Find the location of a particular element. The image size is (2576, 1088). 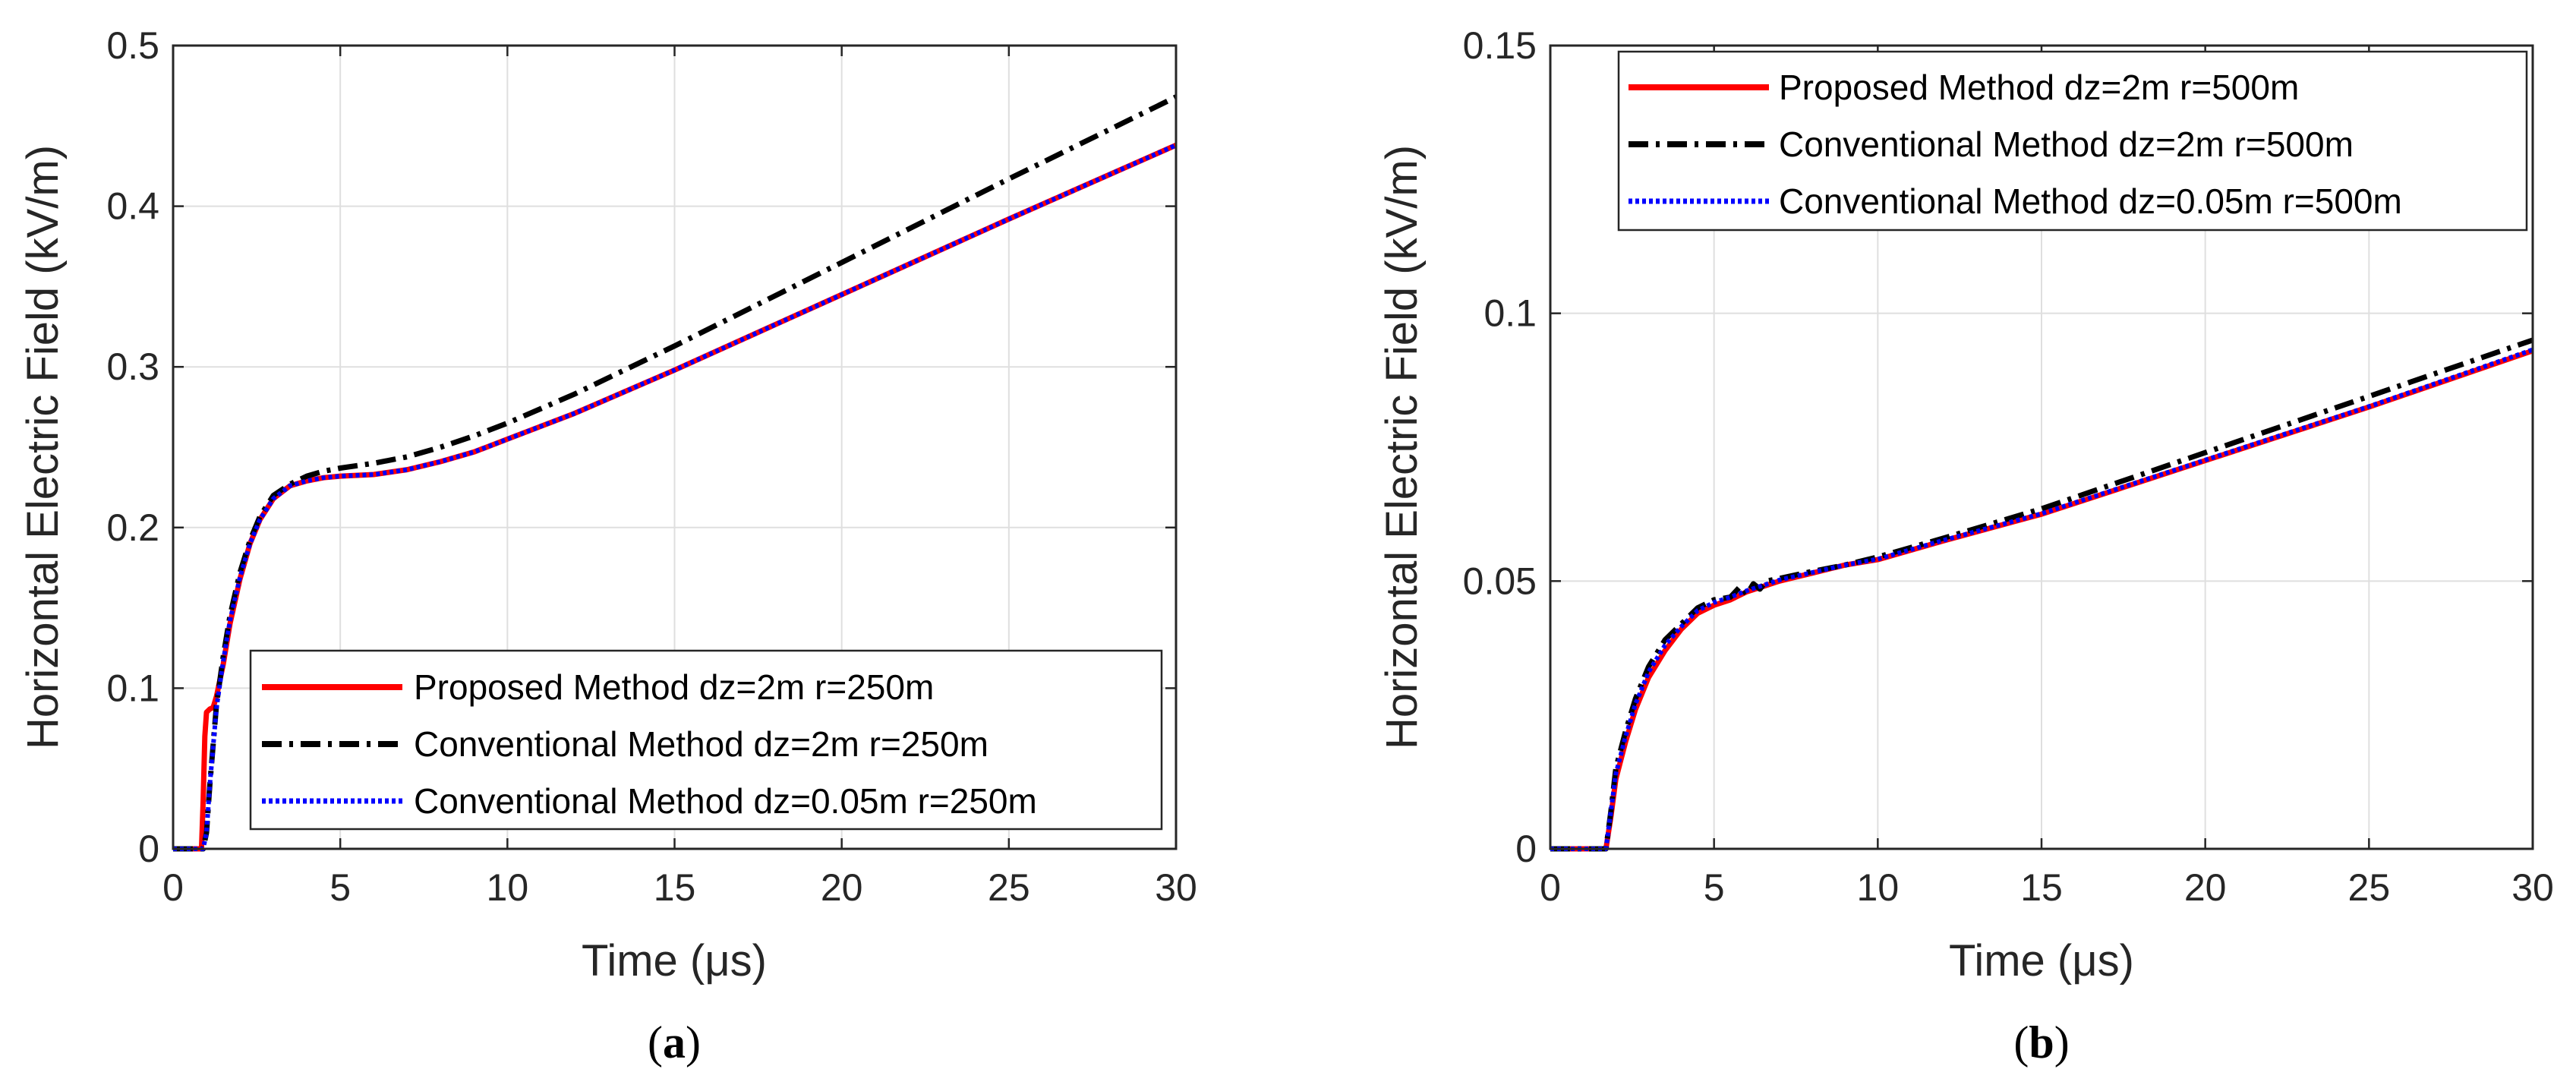

y-tick-label: 0.2 is located at coordinates (132, 528).